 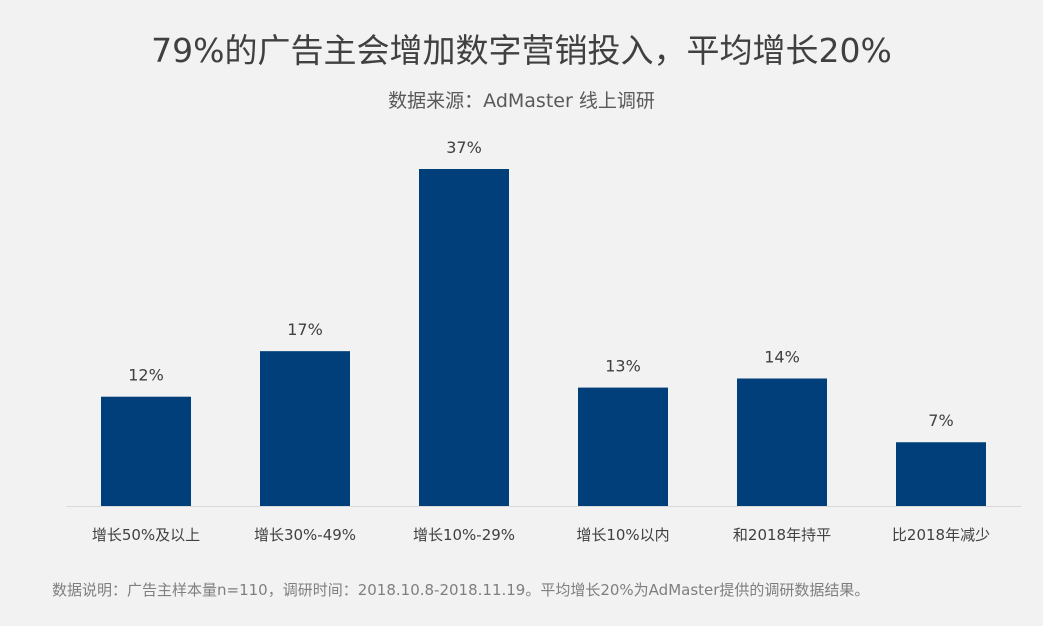 What do you see at coordinates (146, 535) in the screenshot?
I see `category-label-0: 增长50%及以上` at bounding box center [146, 535].